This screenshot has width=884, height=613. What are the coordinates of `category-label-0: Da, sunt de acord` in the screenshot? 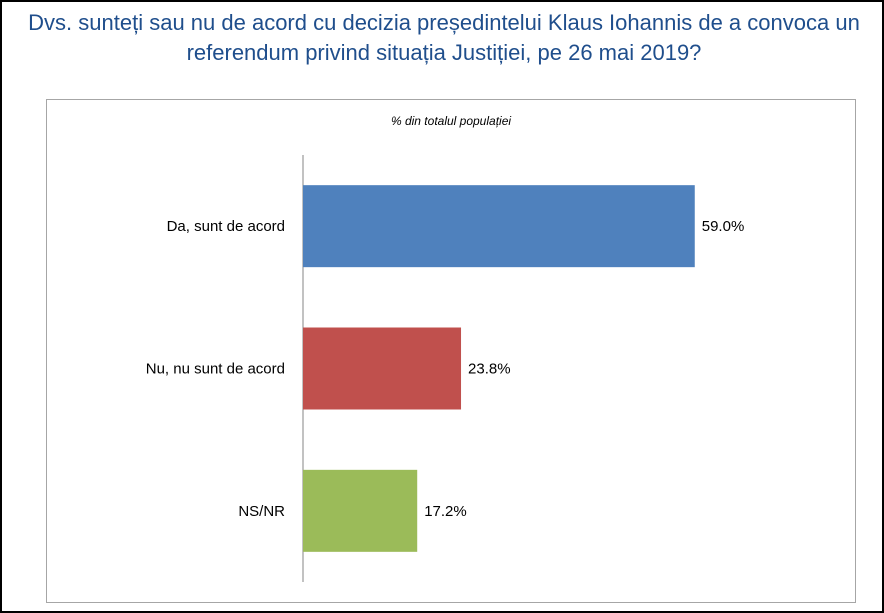 It's located at (226, 226).